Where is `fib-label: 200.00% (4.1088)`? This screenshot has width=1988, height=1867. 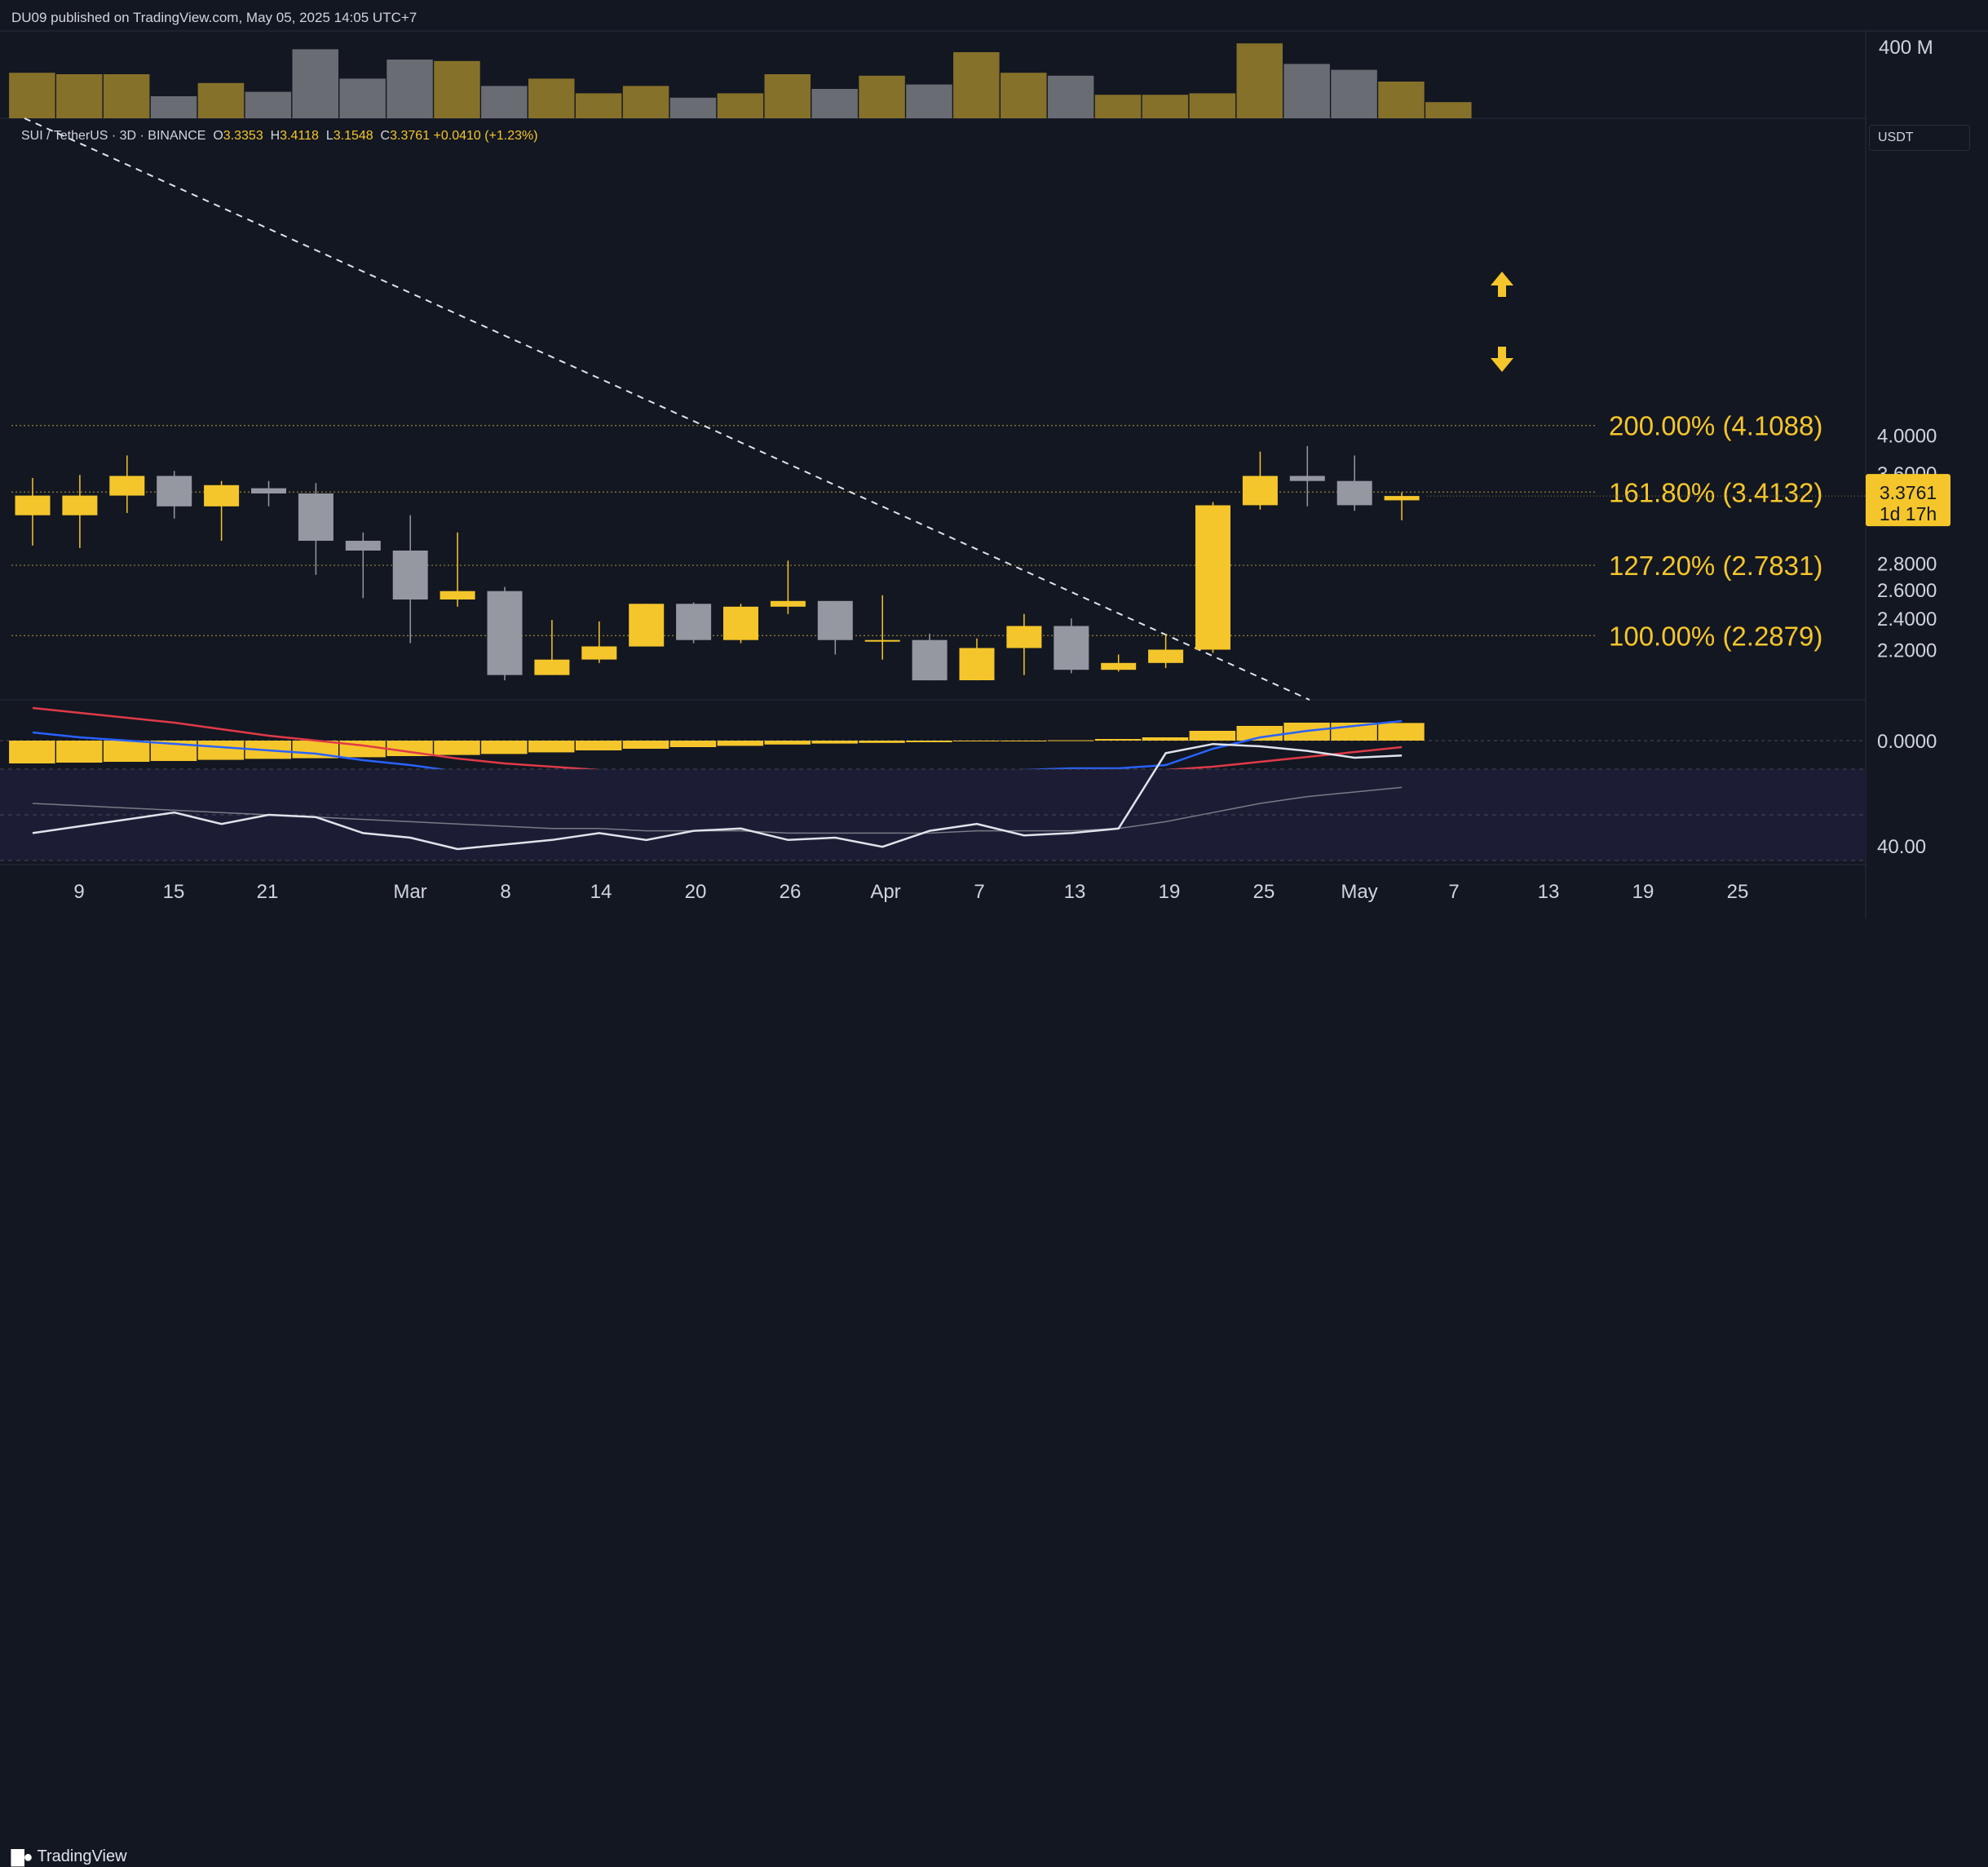 fib-label: 200.00% (4.1088) is located at coordinates (1715, 426).